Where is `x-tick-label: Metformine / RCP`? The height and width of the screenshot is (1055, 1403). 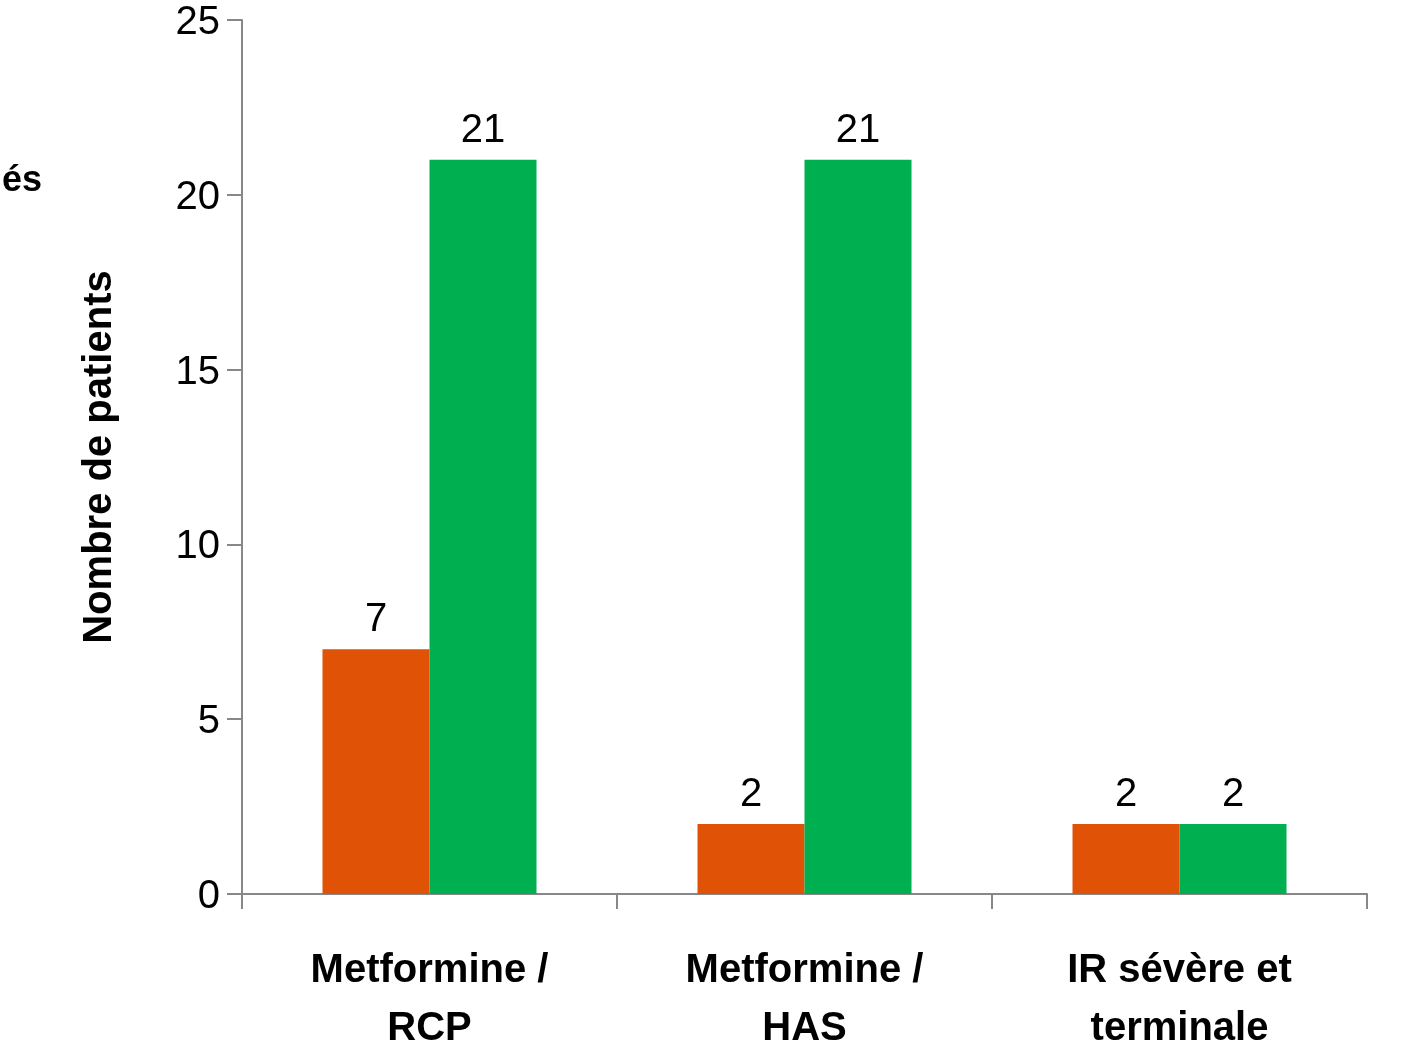 x-tick-label: Metformine / RCP is located at coordinates (429, 997).